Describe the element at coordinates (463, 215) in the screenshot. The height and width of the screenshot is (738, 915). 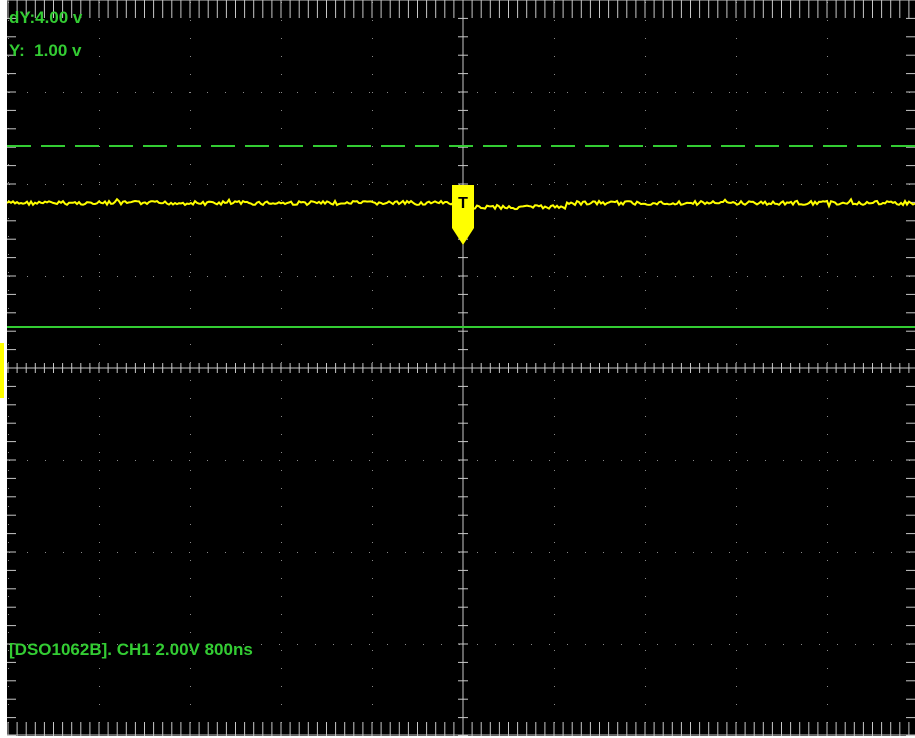
I see `trigger-marker: T` at that location.